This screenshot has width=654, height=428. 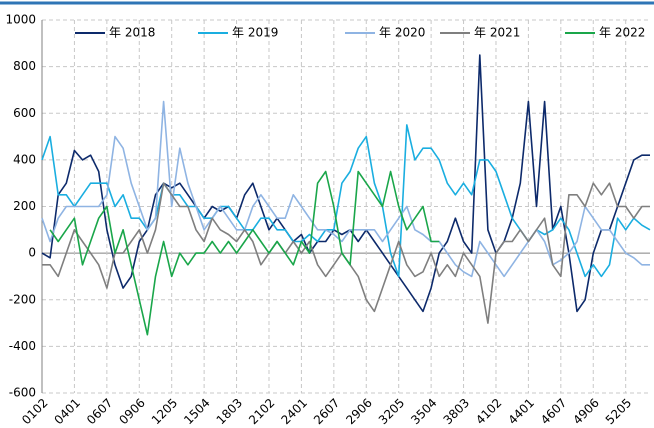 What do you see at coordinates (618, 411) in the screenshot?
I see `x-tick-label: 5205` at bounding box center [618, 411].